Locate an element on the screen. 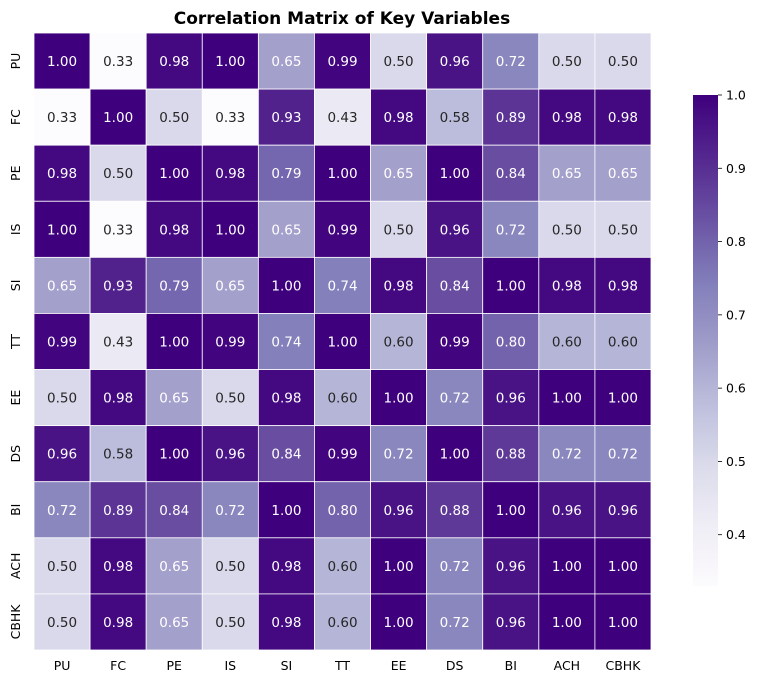 This screenshot has height=687, width=758. colorbar-tick-label: 0.9 is located at coordinates (736, 168).